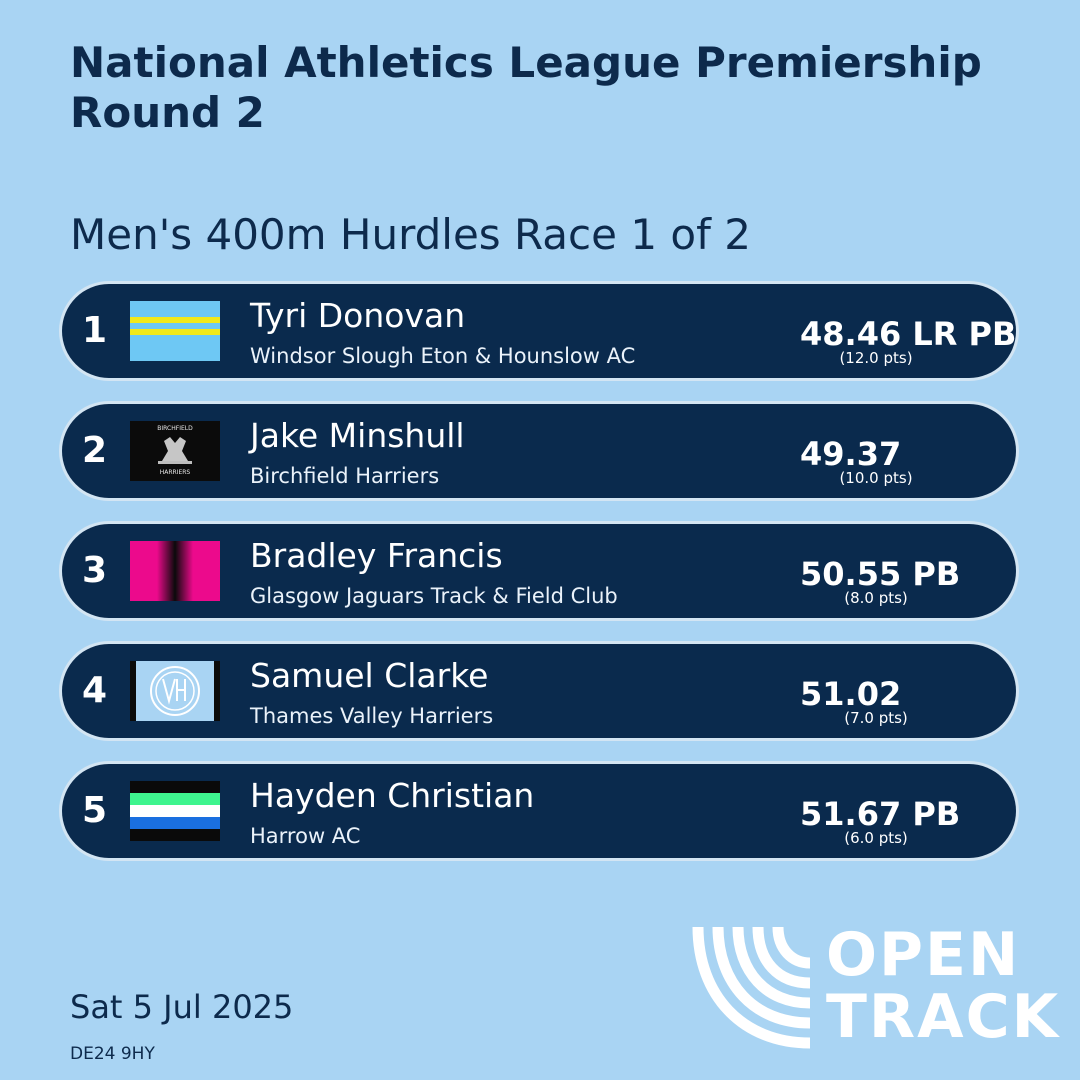 This screenshot has height=1080, width=1080. Describe the element at coordinates (434, 596) in the screenshot. I see `club-name: Glasgow Jaguars Track & Field Club` at that location.